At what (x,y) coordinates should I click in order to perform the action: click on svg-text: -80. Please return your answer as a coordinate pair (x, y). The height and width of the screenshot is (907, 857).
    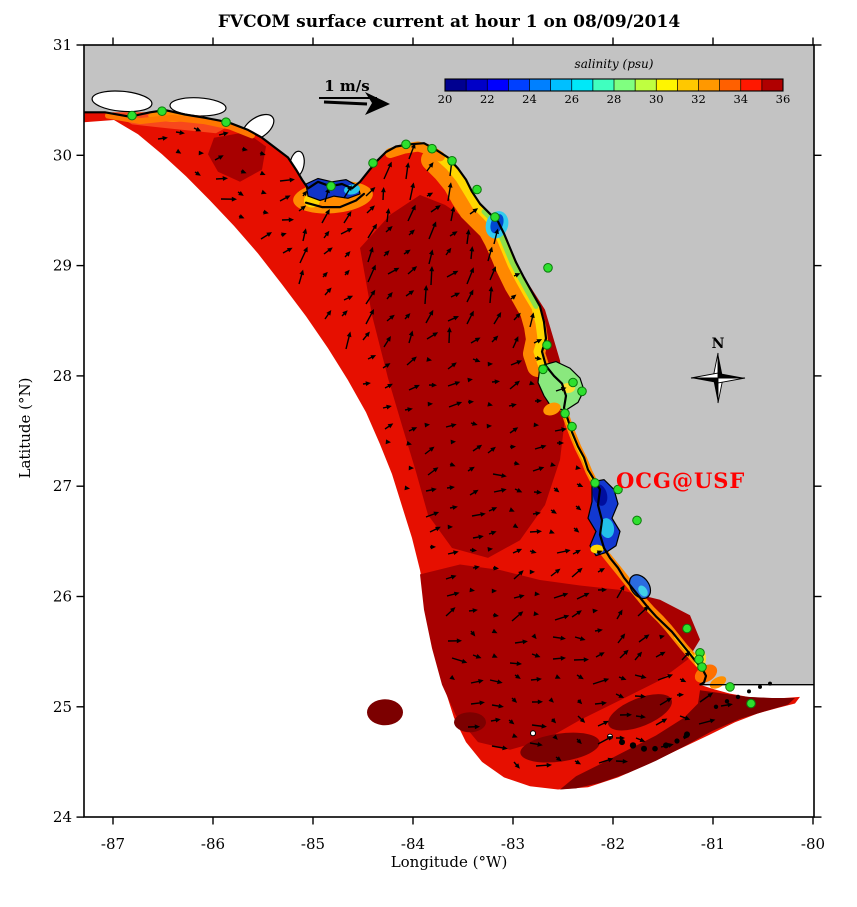
    Looking at the image, I should click on (813, 844).